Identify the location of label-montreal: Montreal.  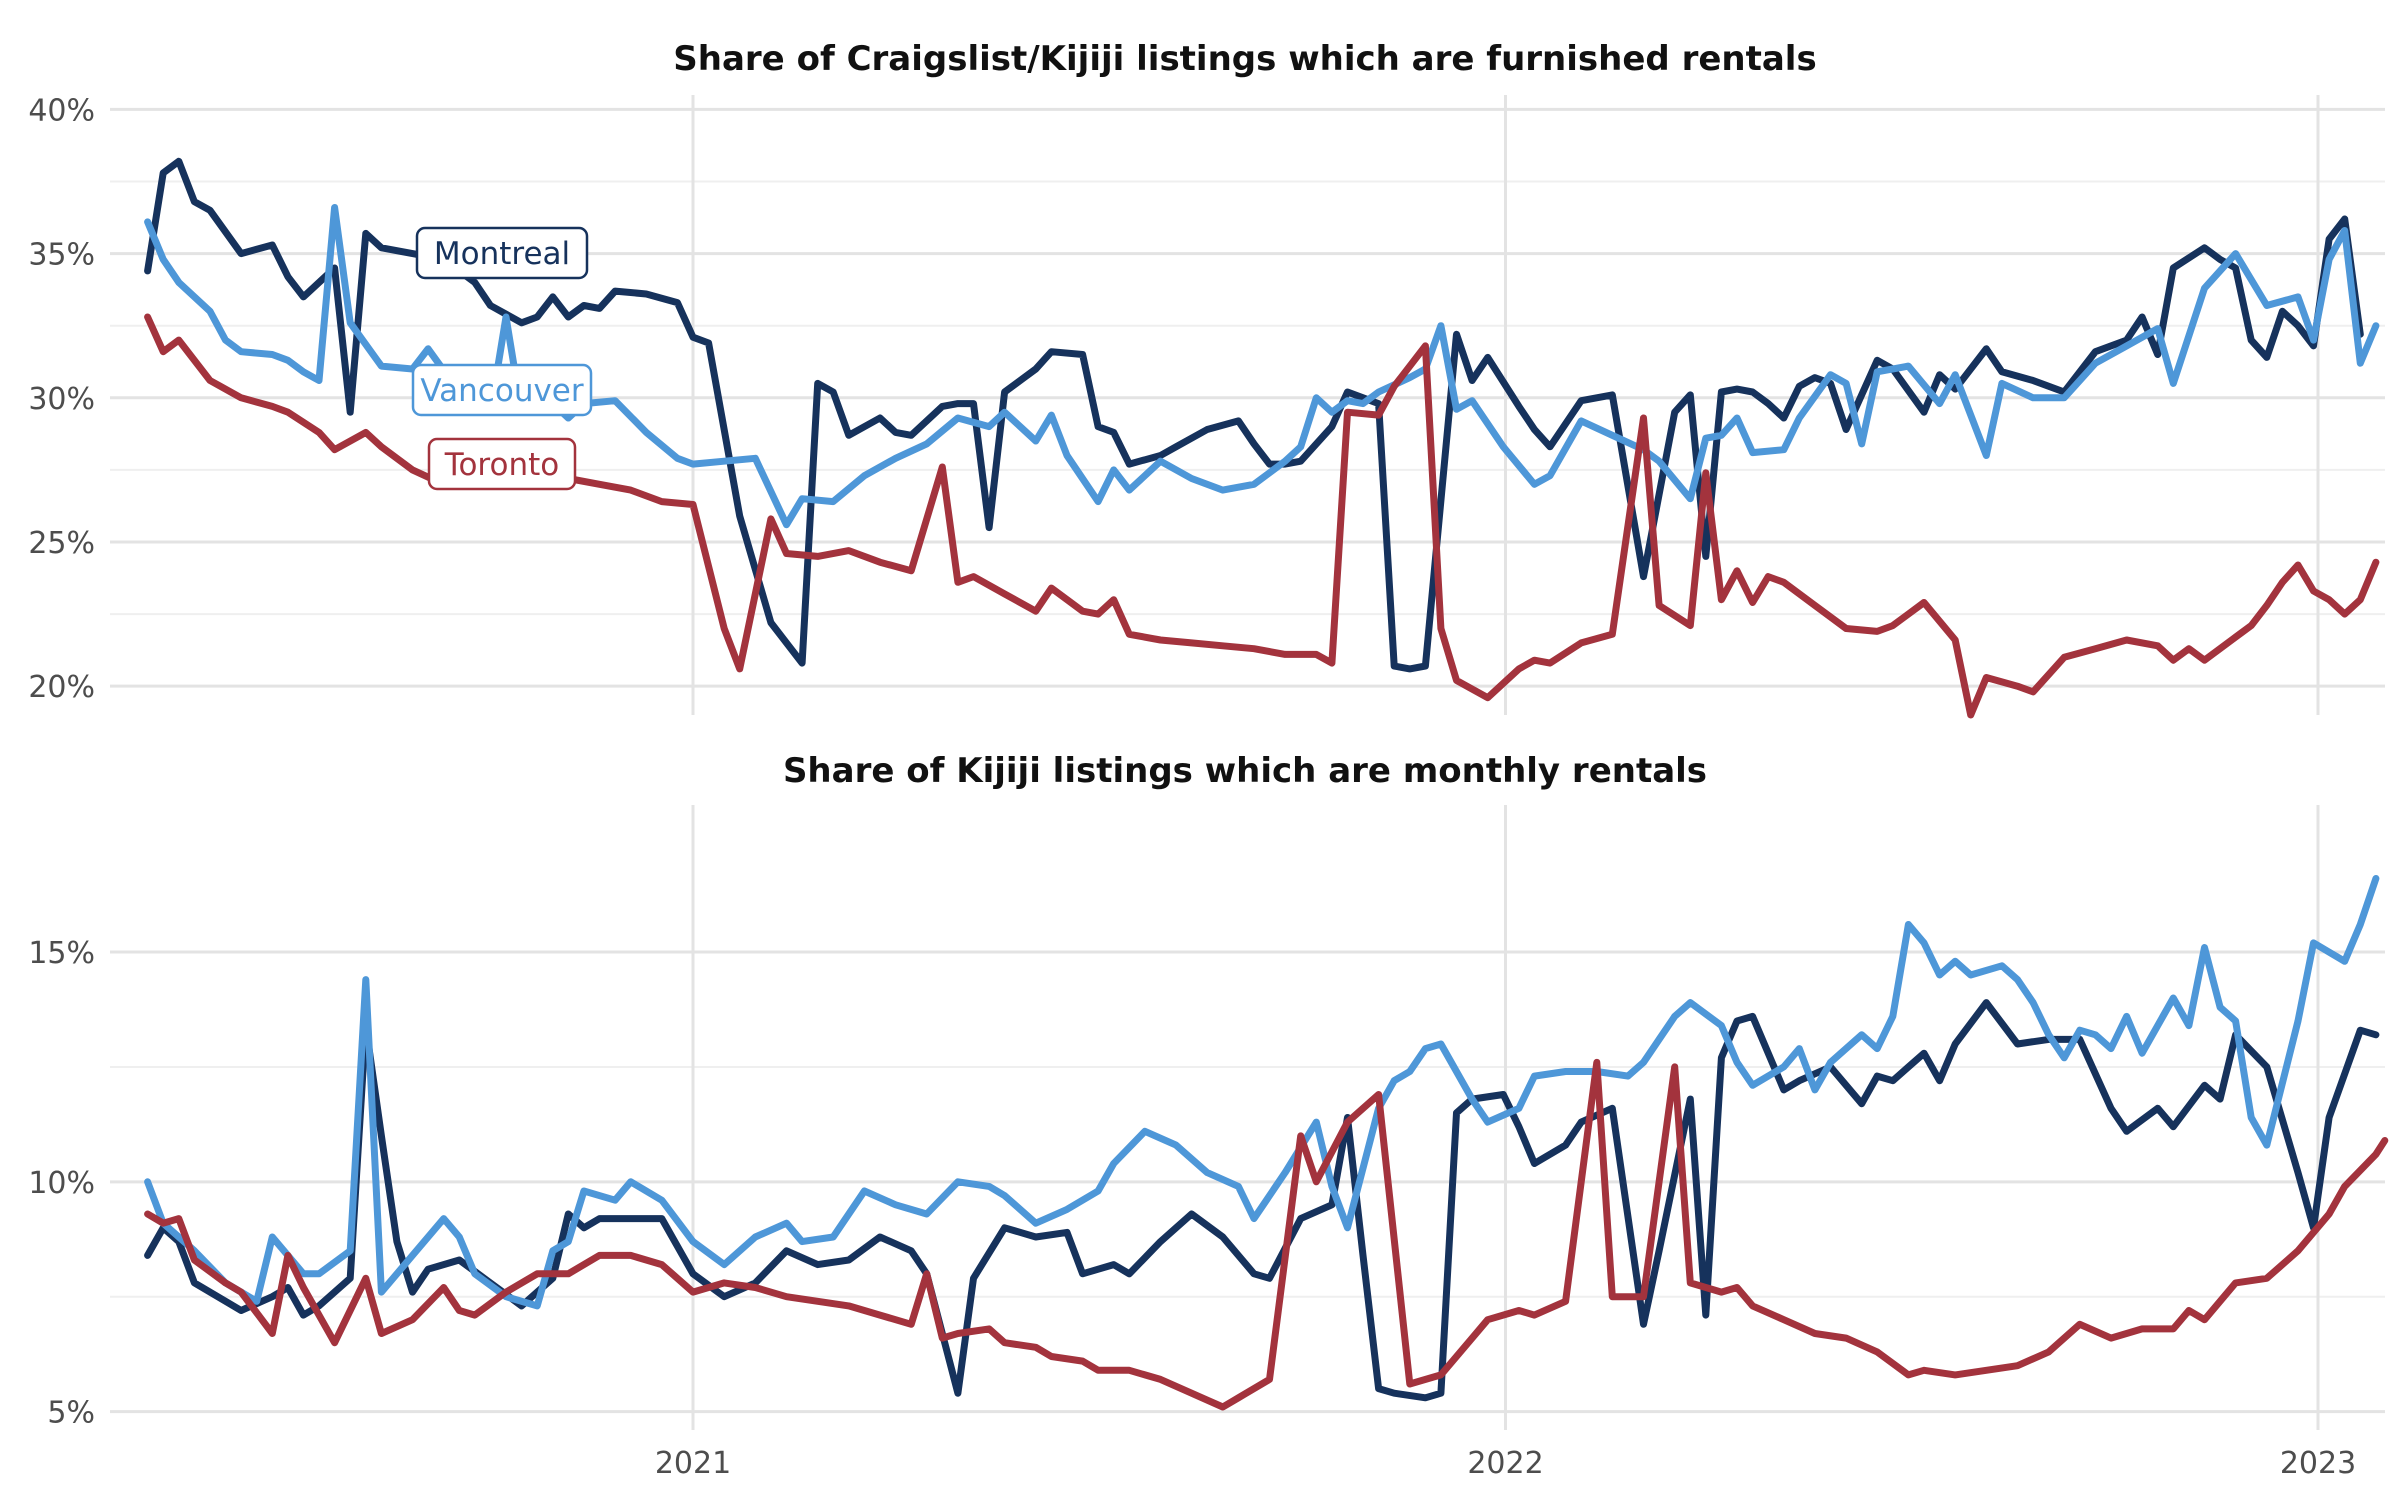
(502, 253).